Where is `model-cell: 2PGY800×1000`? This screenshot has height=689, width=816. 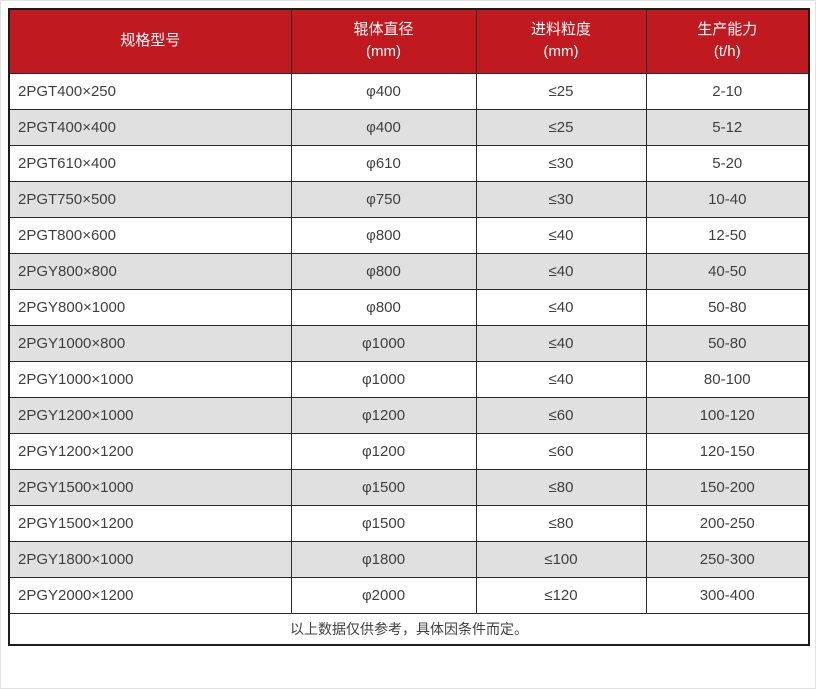 model-cell: 2PGY800×1000 is located at coordinates (150, 307).